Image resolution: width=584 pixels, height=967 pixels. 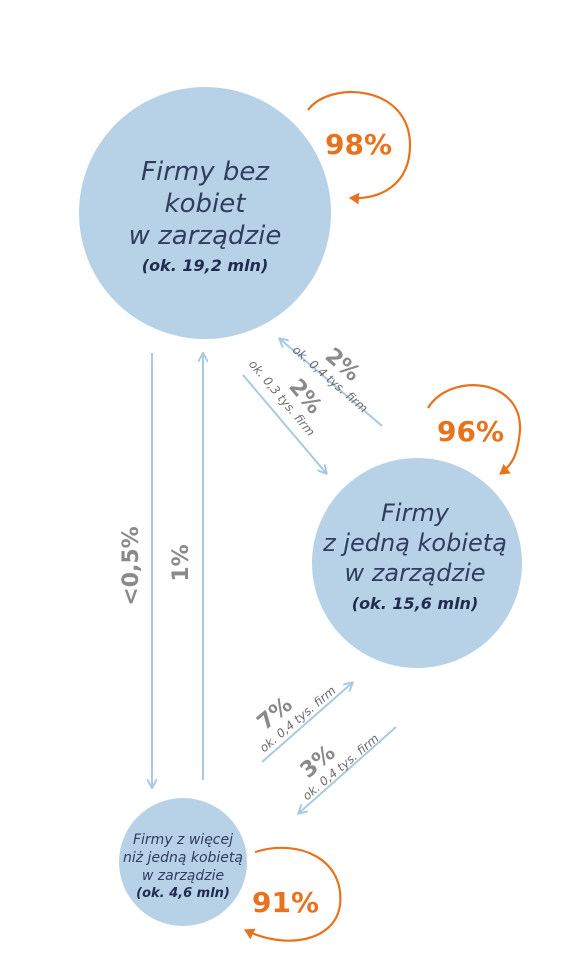 I want to click on node-no-women-line-1: Firmy bez, so click(x=205, y=172).